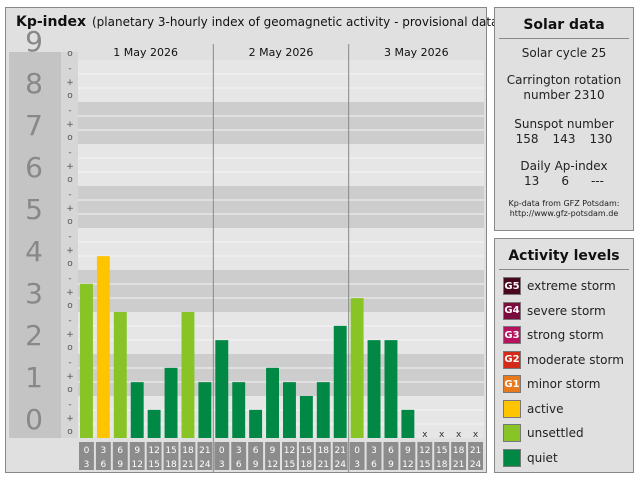 This screenshot has height=480, width=640. I want to click on legend-swatch: G5, so click(512, 286).